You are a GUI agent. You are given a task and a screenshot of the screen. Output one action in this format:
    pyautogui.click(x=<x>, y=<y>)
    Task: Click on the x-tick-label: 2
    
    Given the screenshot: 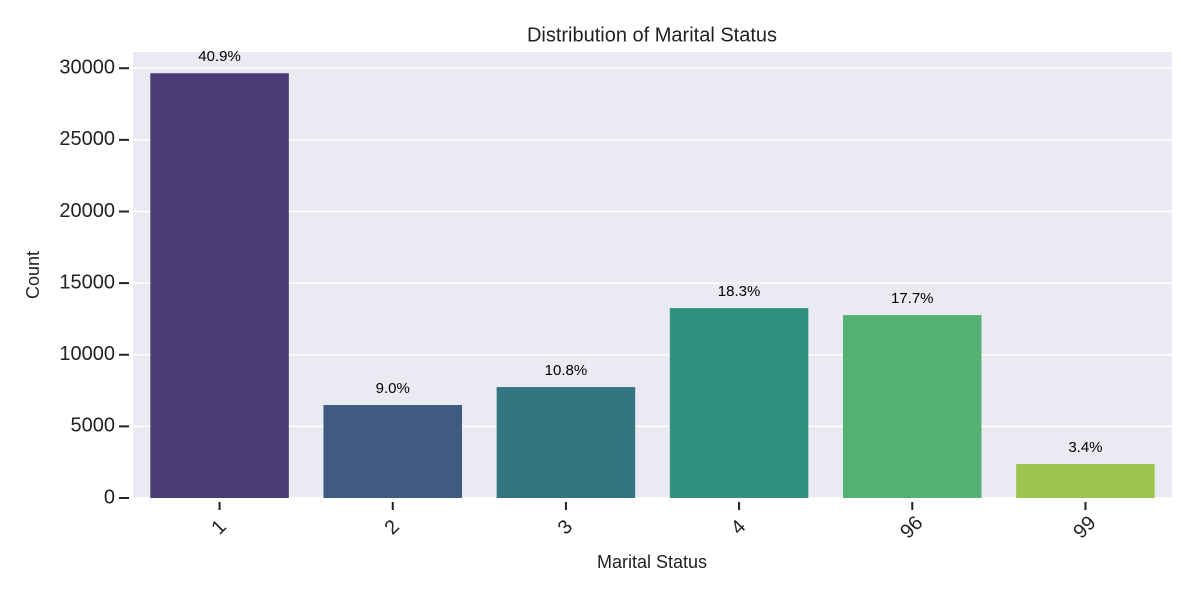 What is the action you would take?
    pyautogui.click(x=392, y=527)
    